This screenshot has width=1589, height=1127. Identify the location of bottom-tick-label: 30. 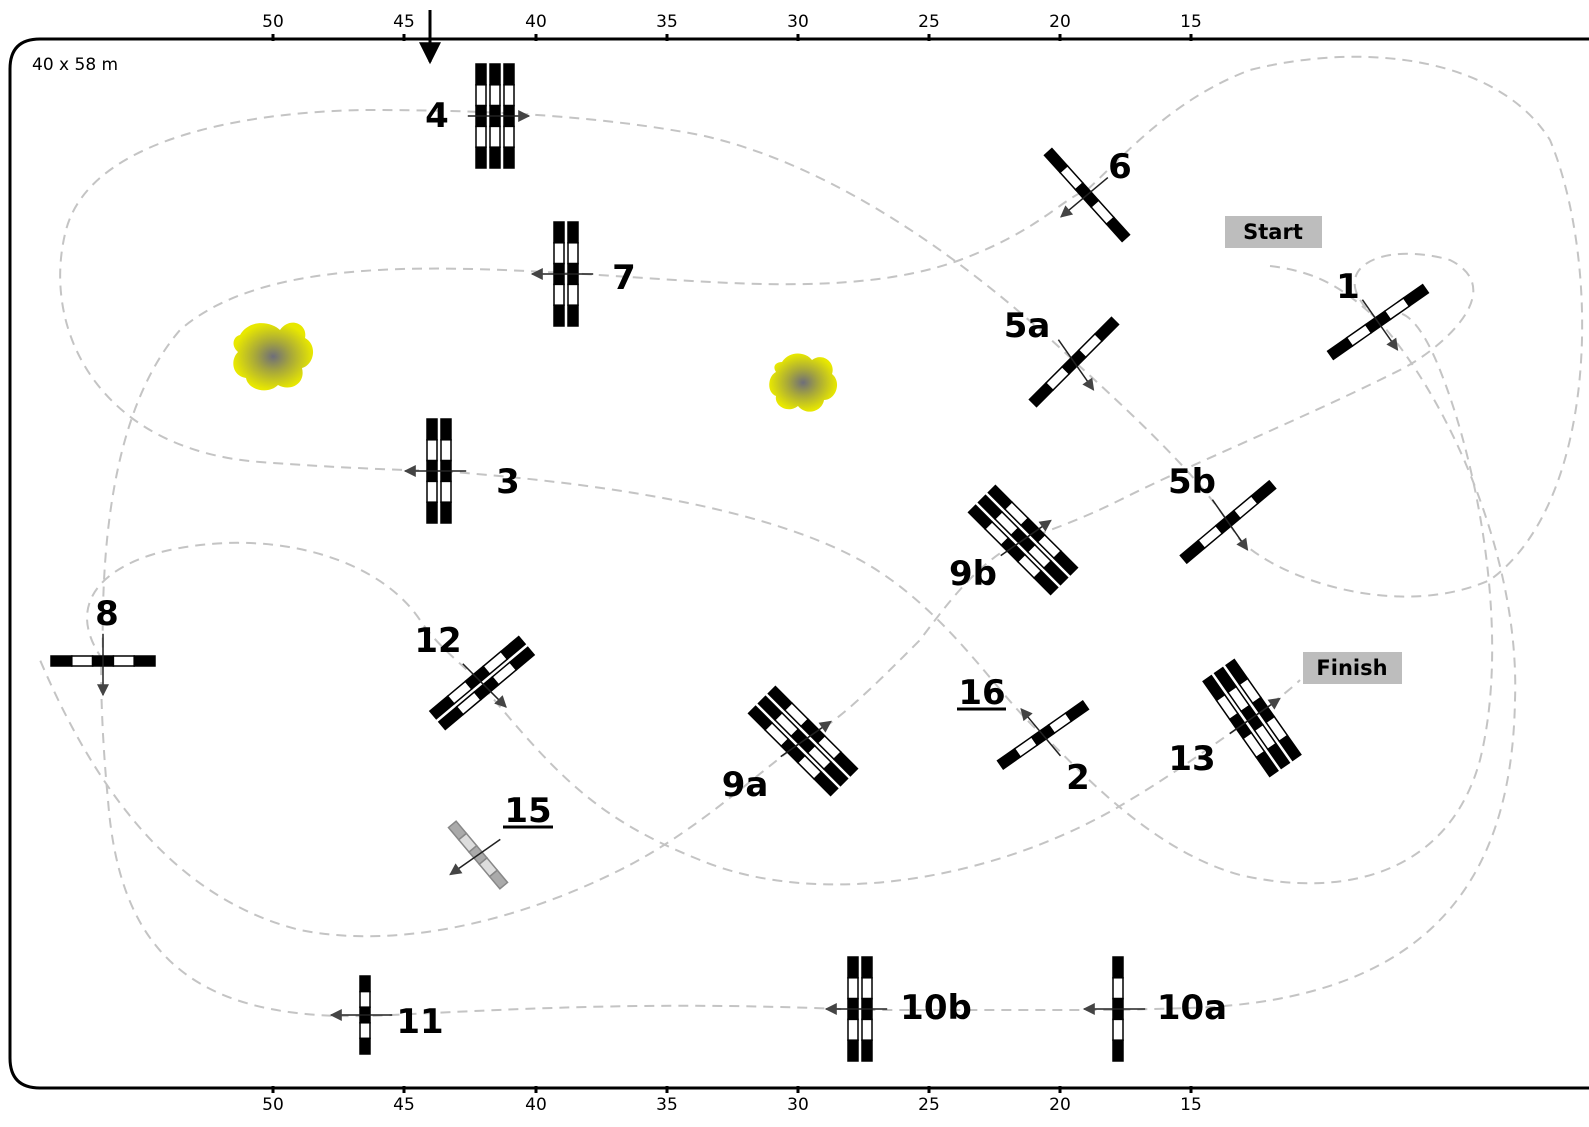
(798, 1105).